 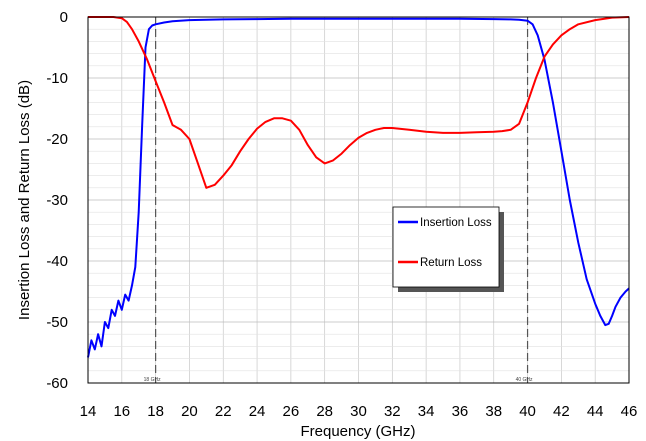 What do you see at coordinates (152, 380) in the screenshot?
I see `marker-label: 18 GHz` at bounding box center [152, 380].